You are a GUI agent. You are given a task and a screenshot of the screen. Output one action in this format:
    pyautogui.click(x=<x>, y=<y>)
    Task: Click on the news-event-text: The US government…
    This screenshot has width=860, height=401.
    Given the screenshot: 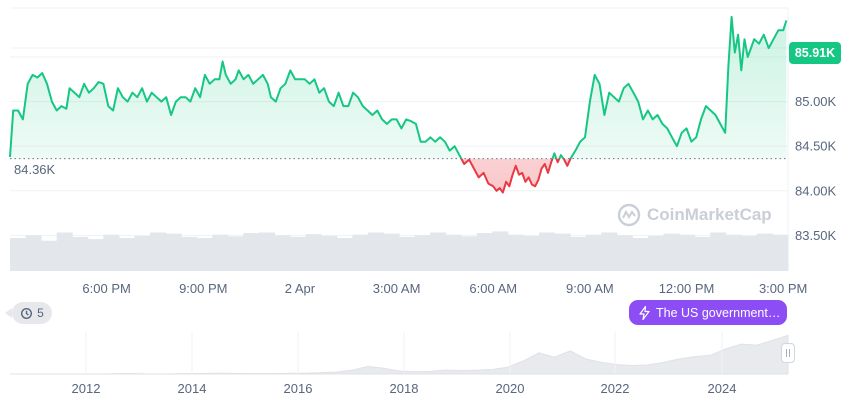 What is the action you would take?
    pyautogui.click(x=718, y=312)
    